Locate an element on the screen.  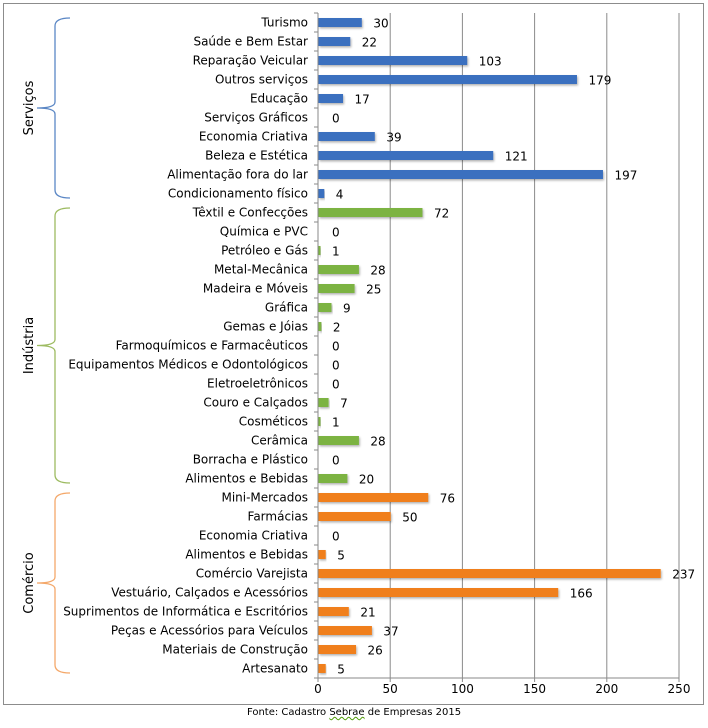
x-tick-label-0: 0 is located at coordinates (318, 689).